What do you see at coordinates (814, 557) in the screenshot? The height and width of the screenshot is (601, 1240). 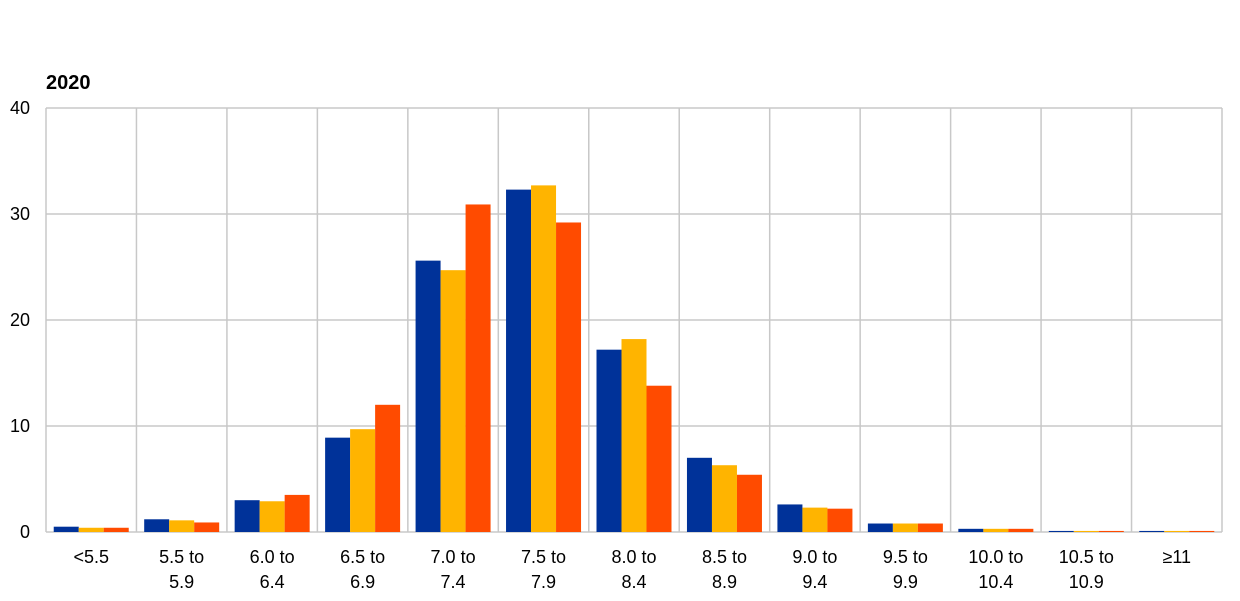 I see `x-tick-label-line: 9.0 to` at bounding box center [814, 557].